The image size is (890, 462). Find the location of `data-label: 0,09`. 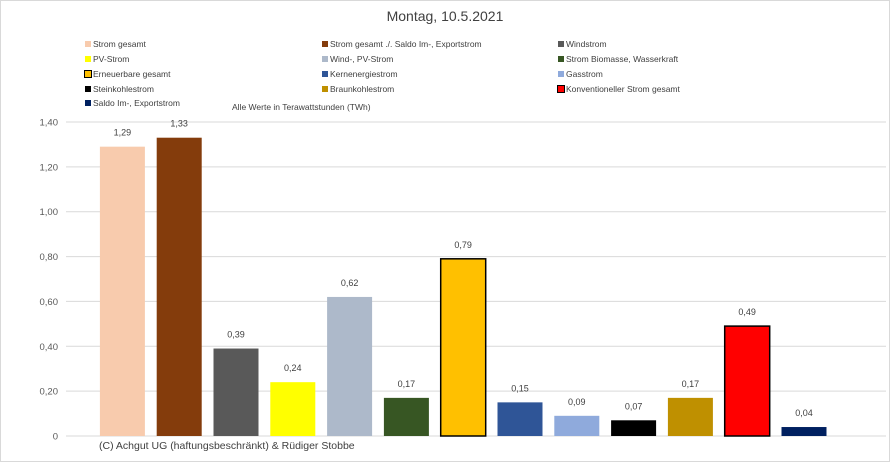

data-label: 0,09 is located at coordinates (577, 402).